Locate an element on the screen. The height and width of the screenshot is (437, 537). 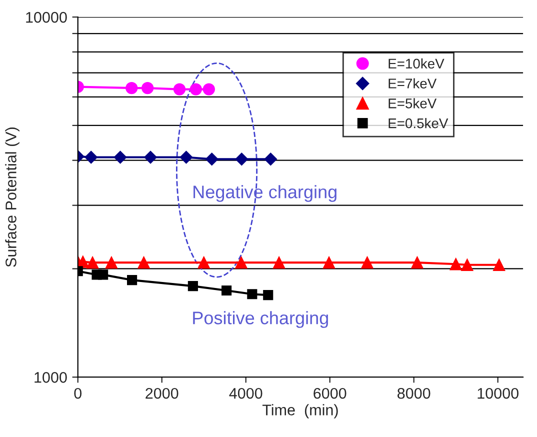
x-tick-label: 10000 is located at coordinates (498, 393).